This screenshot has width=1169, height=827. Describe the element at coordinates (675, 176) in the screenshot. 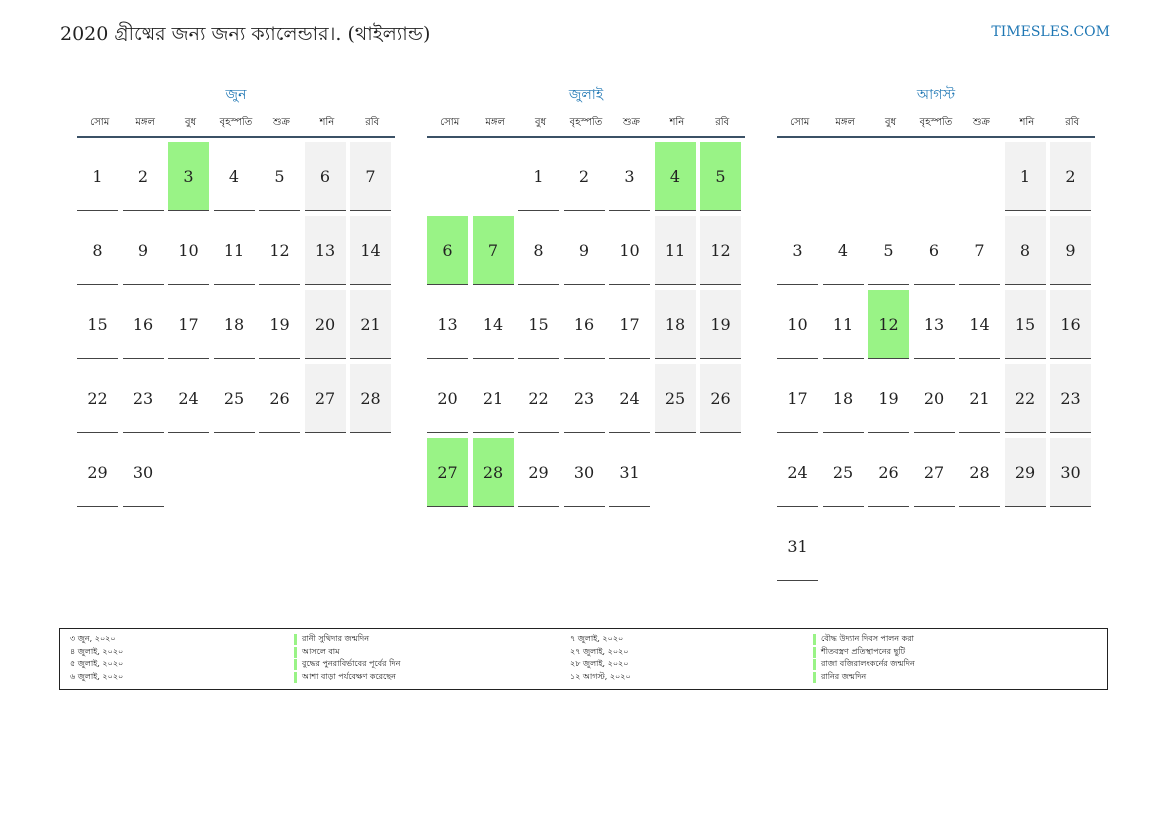

I see `holiday-day-cell: 4` at that location.